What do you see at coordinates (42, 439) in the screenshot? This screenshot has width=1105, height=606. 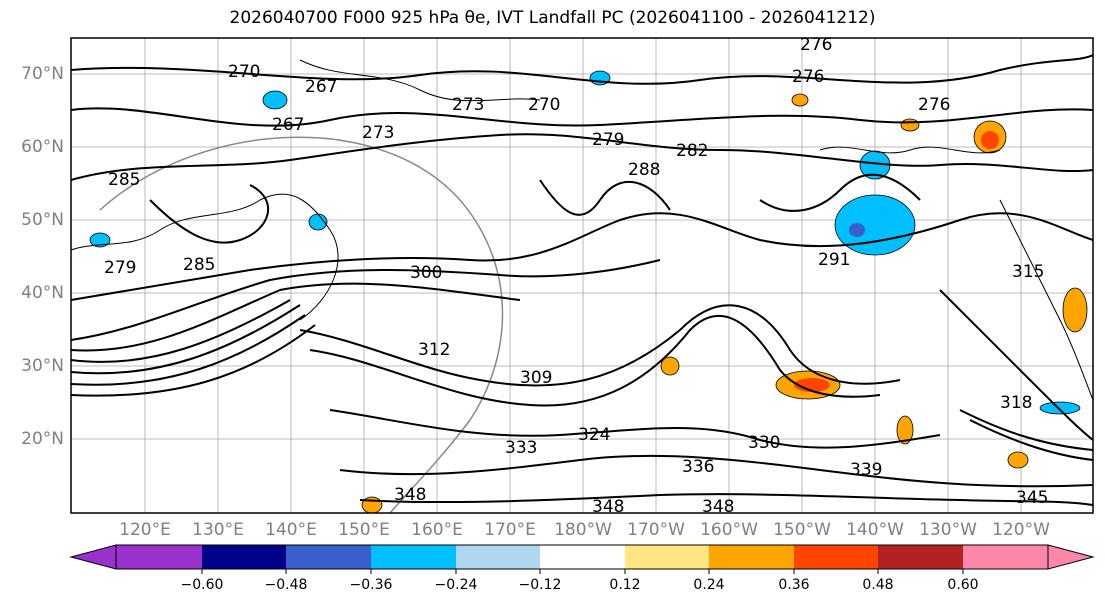 I see `lat-label-20n: 20°N` at bounding box center [42, 439].